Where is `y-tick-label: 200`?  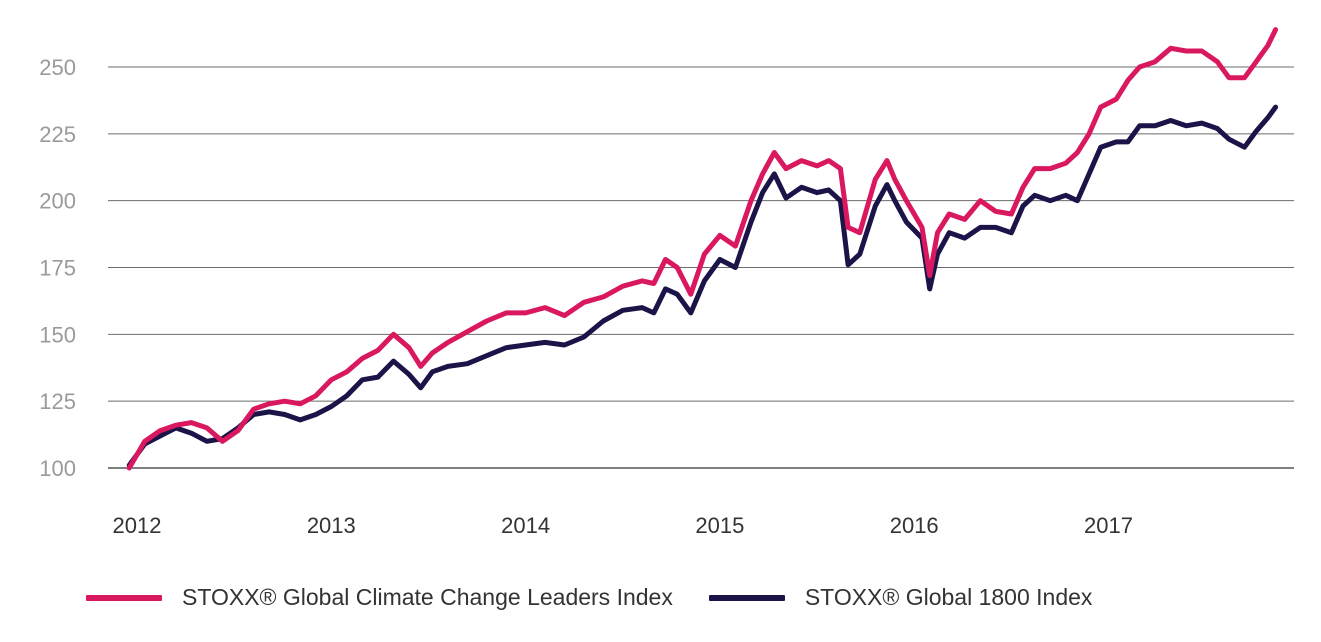 y-tick-label: 200 is located at coordinates (57, 201).